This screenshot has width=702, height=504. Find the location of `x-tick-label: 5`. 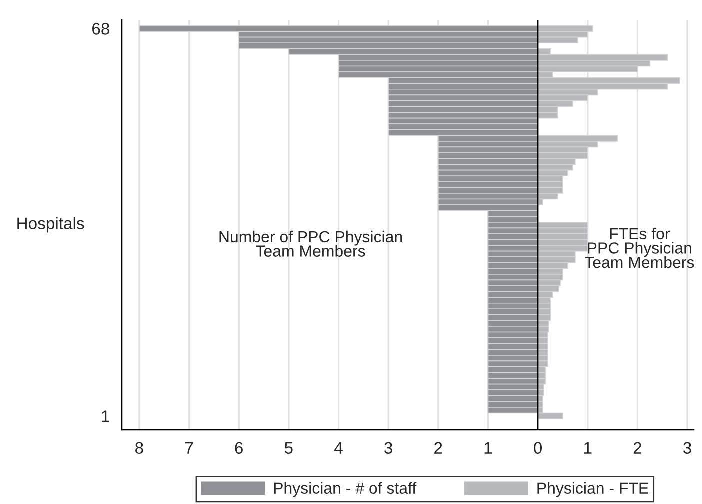

x-tick-label: 5 is located at coordinates (288, 448).